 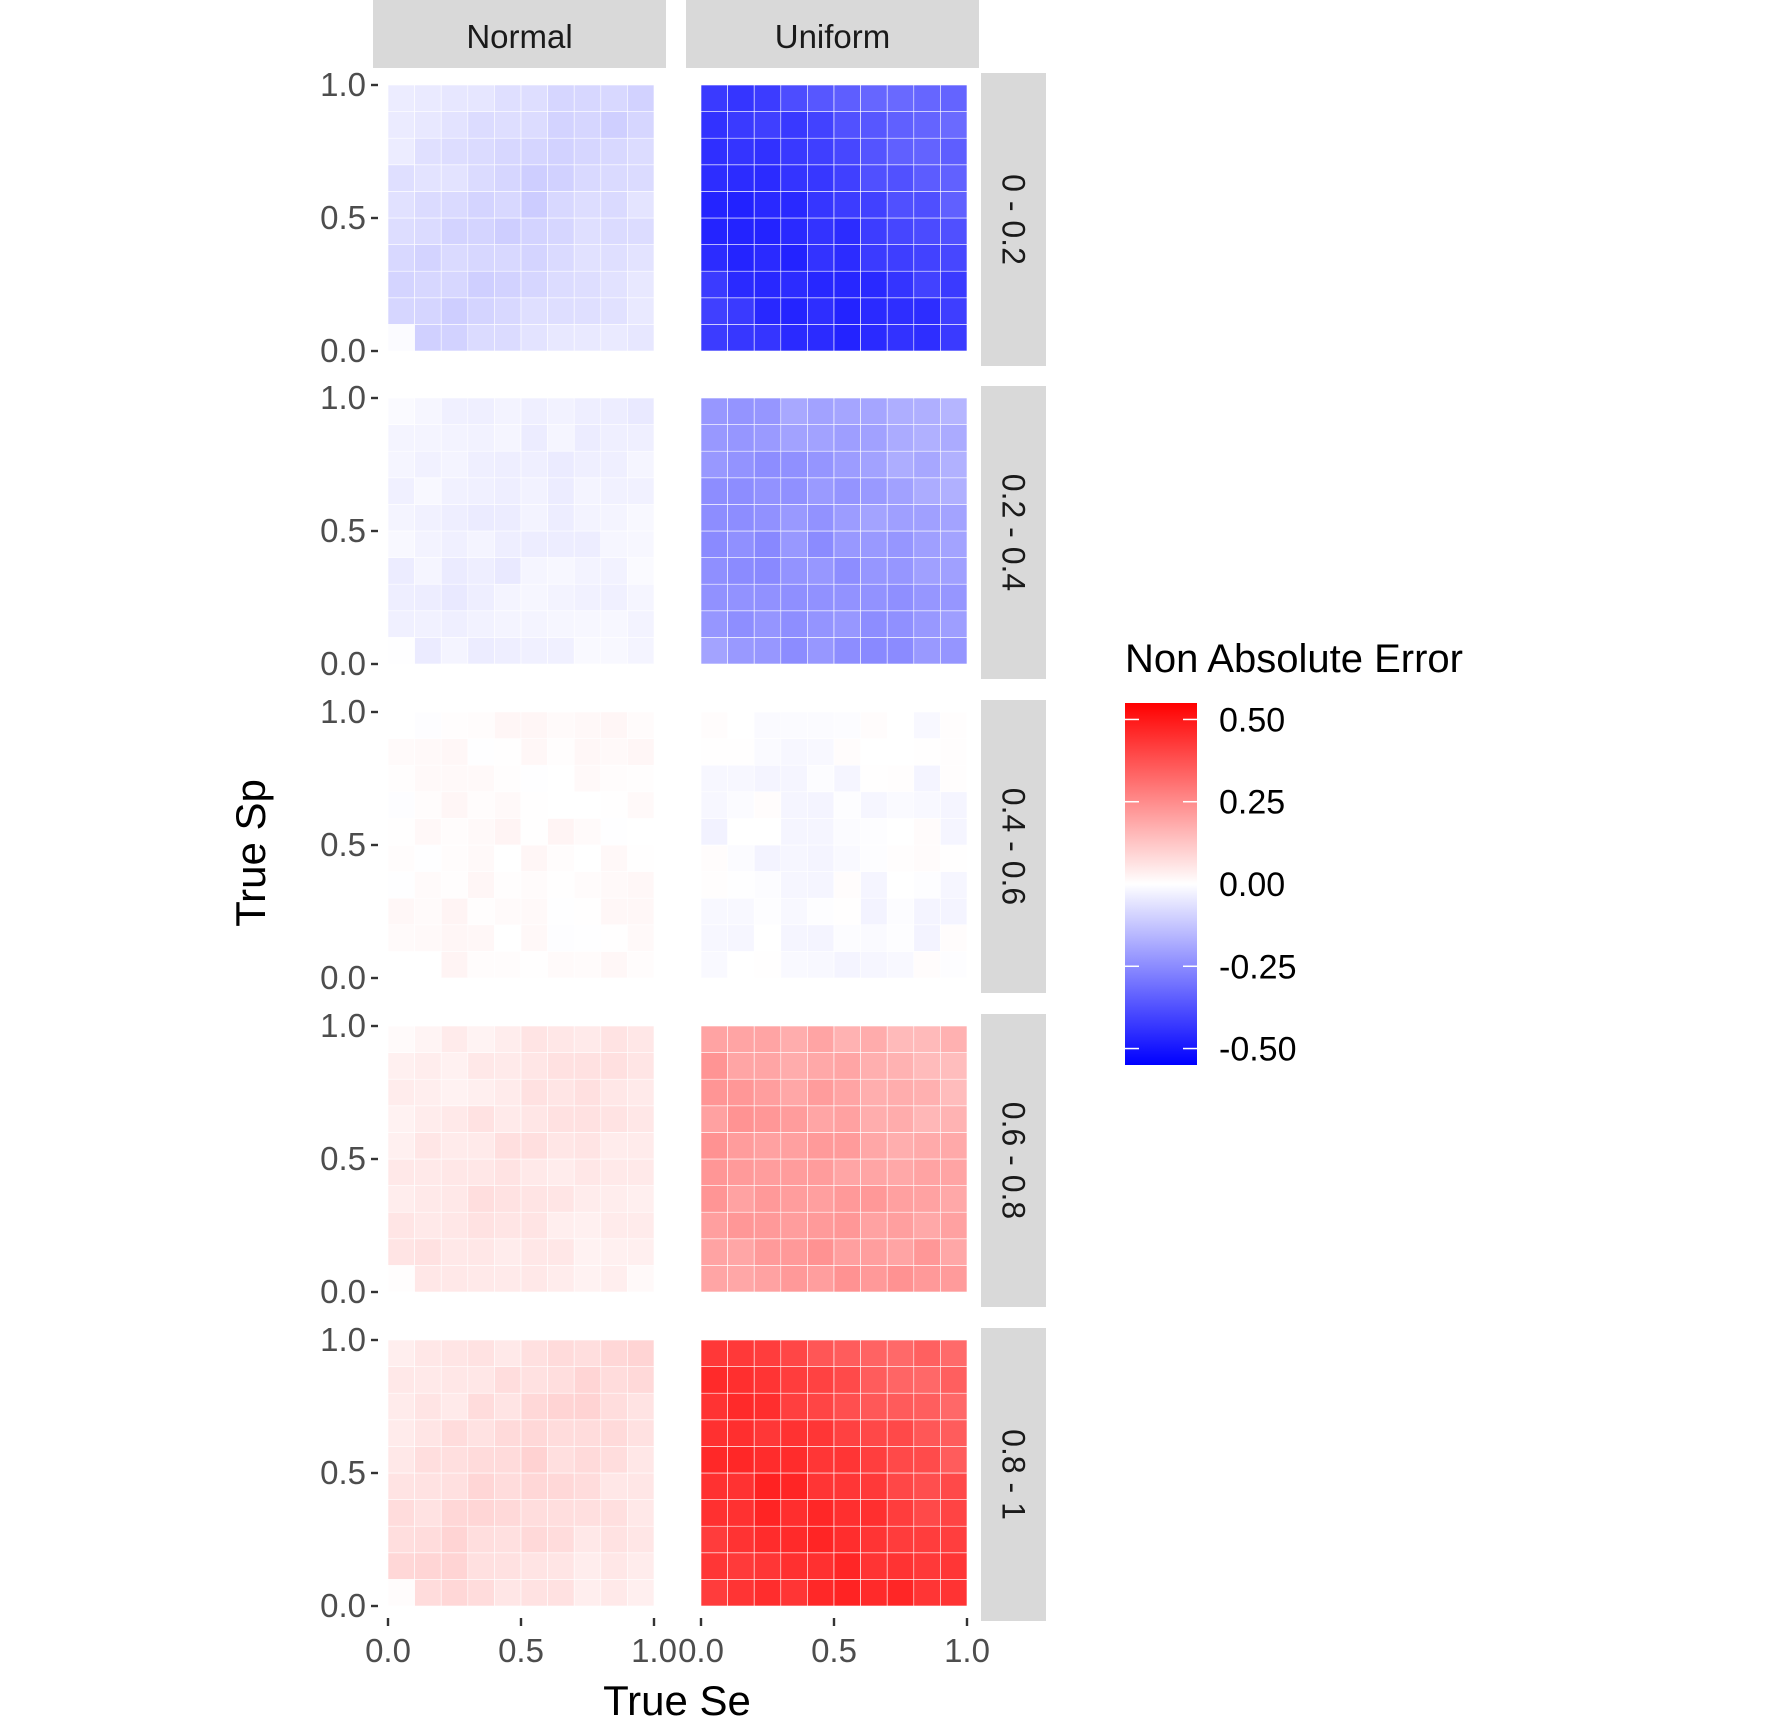 What do you see at coordinates (1013, 846) in the screenshot?
I see `row-facet-strip` at bounding box center [1013, 846].